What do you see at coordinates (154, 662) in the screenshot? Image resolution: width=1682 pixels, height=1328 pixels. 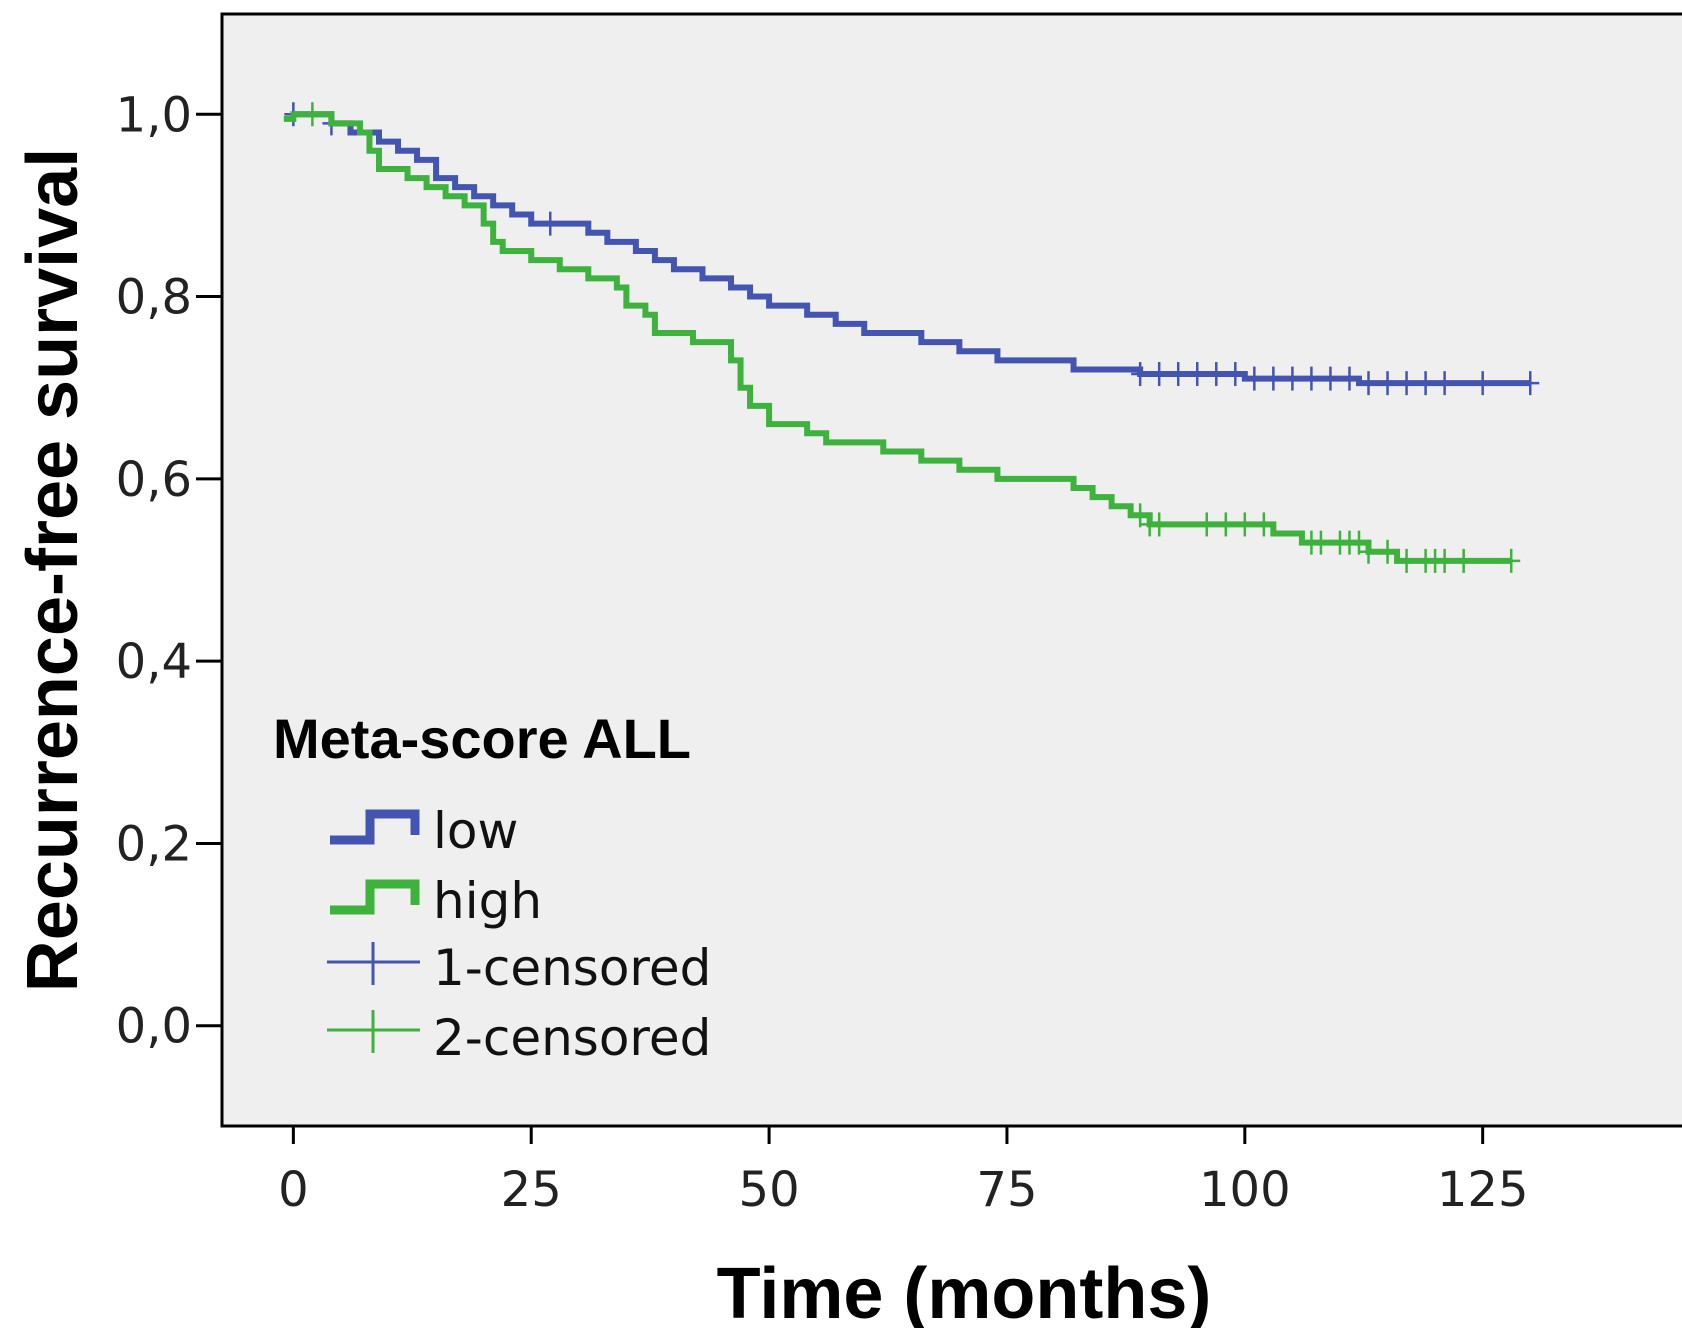 I see `y-tick-label: 0,4` at bounding box center [154, 662].